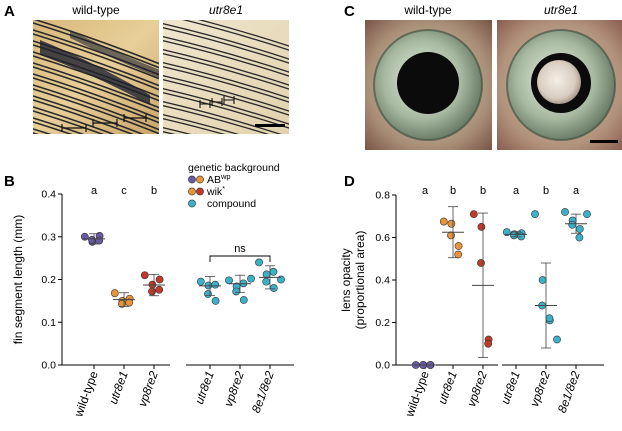  What do you see at coordinates (559, 85) in the screenshot?
I see `utr8e1-eye-image` at bounding box center [559, 85].